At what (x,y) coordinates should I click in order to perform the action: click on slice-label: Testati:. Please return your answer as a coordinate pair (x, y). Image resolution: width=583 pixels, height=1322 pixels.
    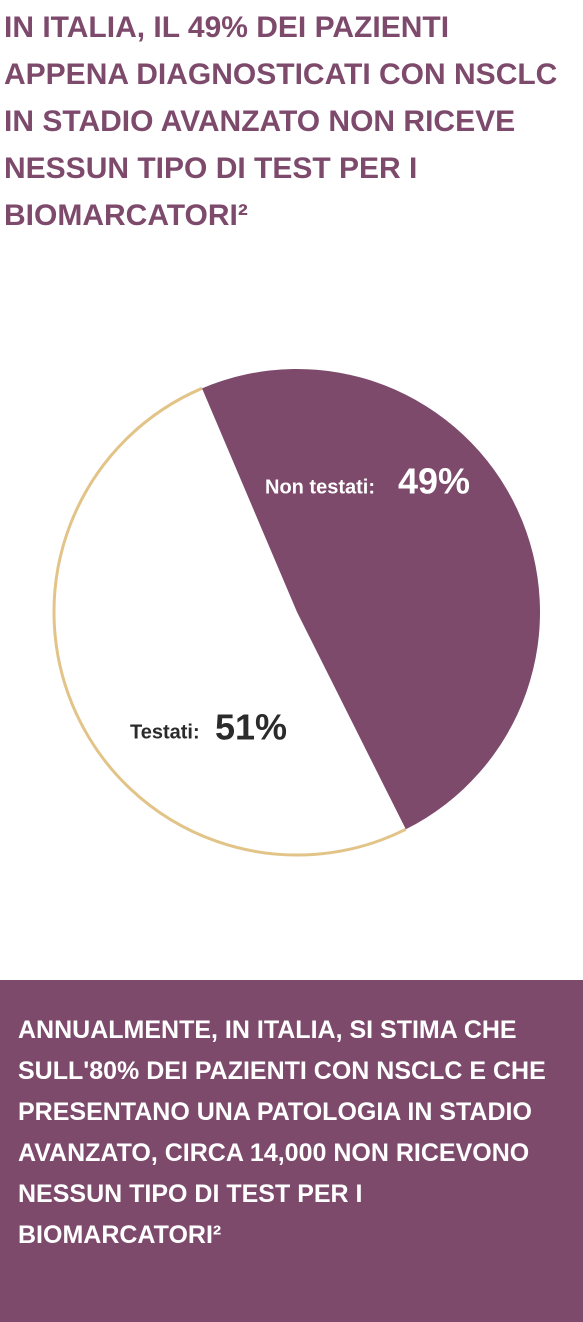
    Looking at the image, I should click on (165, 732).